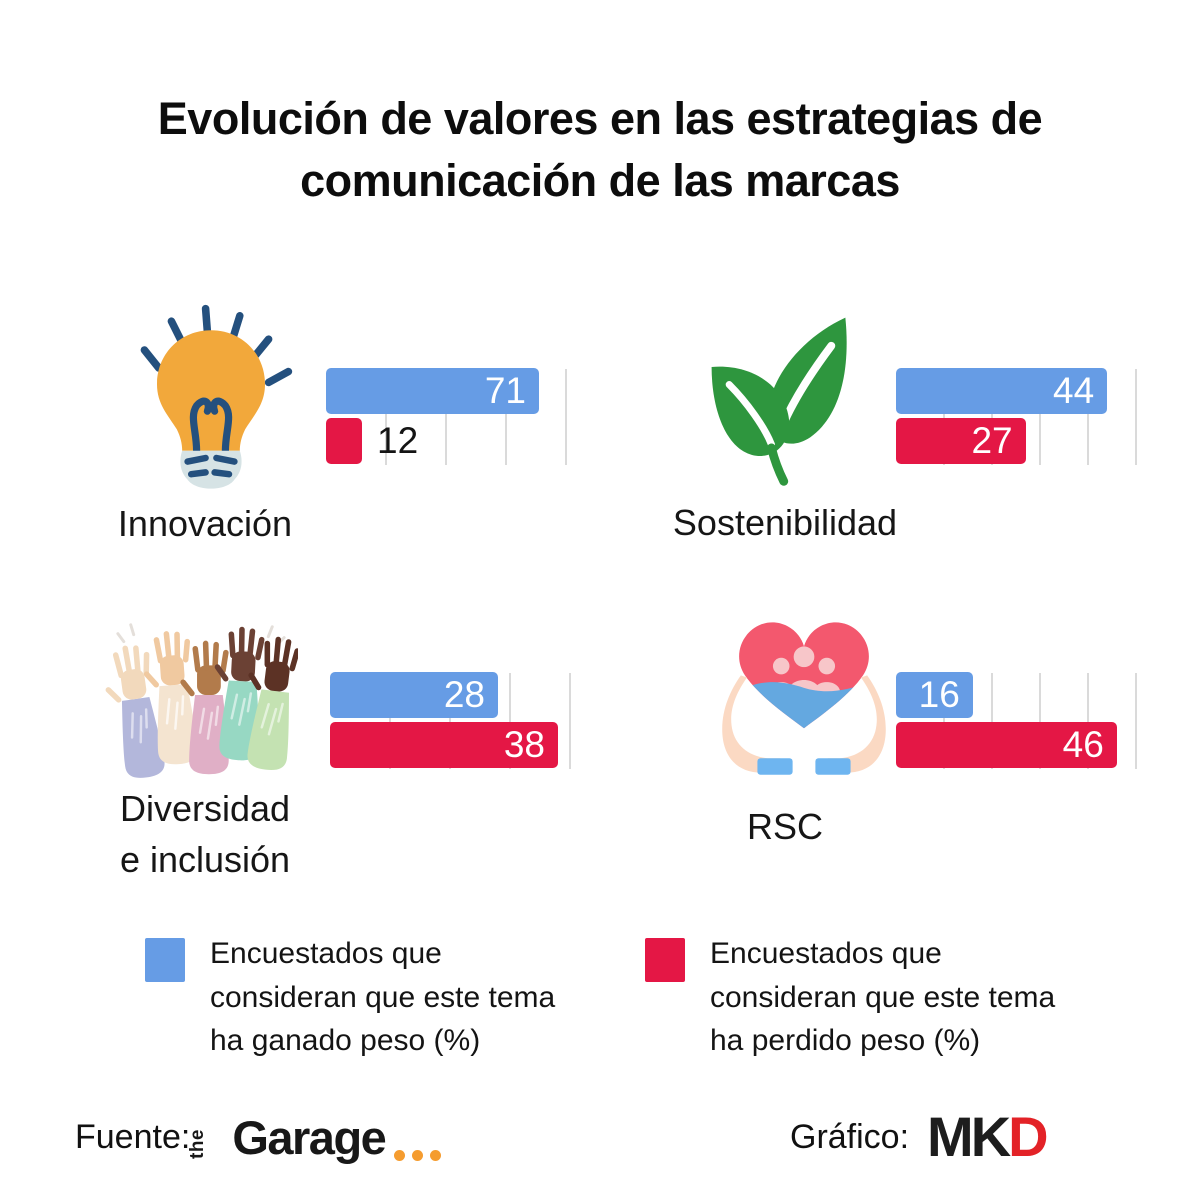 Image resolution: width=1200 pixels, height=1200 pixels. I want to click on group-label-diversidad: Diversidad e inclusión, so click(205, 834).